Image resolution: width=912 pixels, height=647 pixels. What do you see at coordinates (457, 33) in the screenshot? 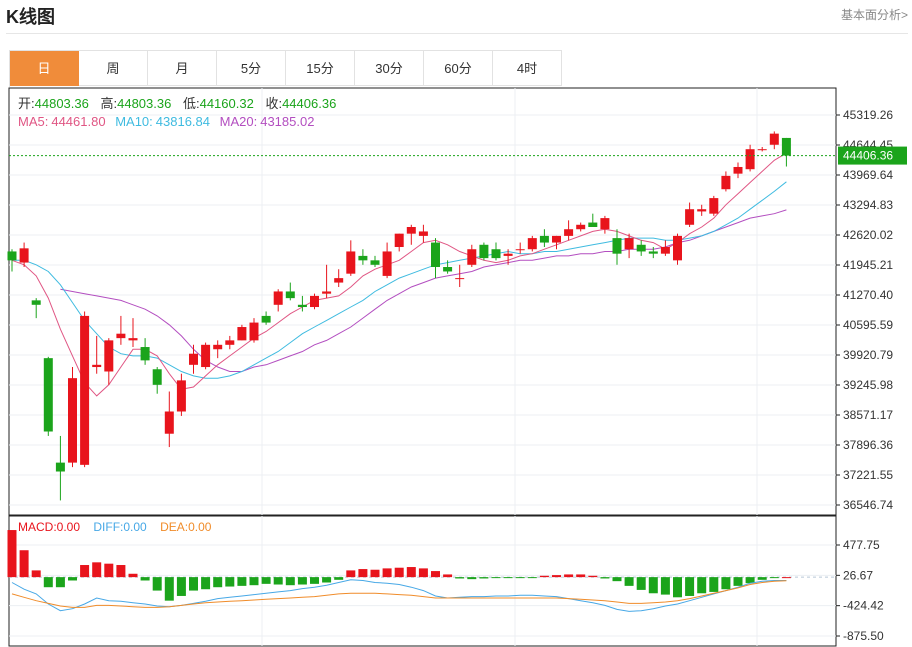
I see `header-divider` at bounding box center [457, 33].